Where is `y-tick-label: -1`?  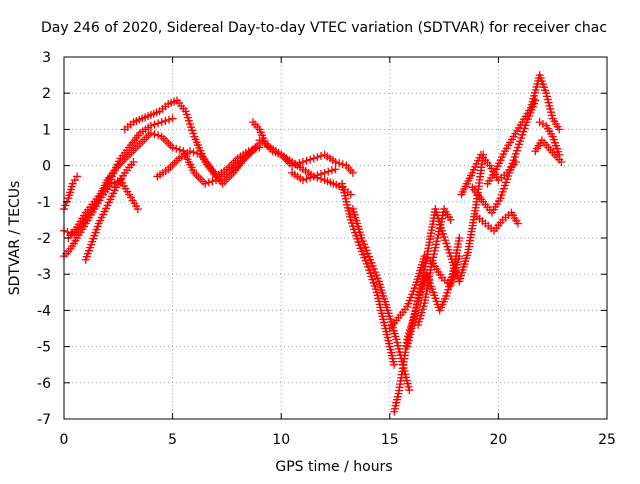 y-tick-label: -1 is located at coordinates (44, 203).